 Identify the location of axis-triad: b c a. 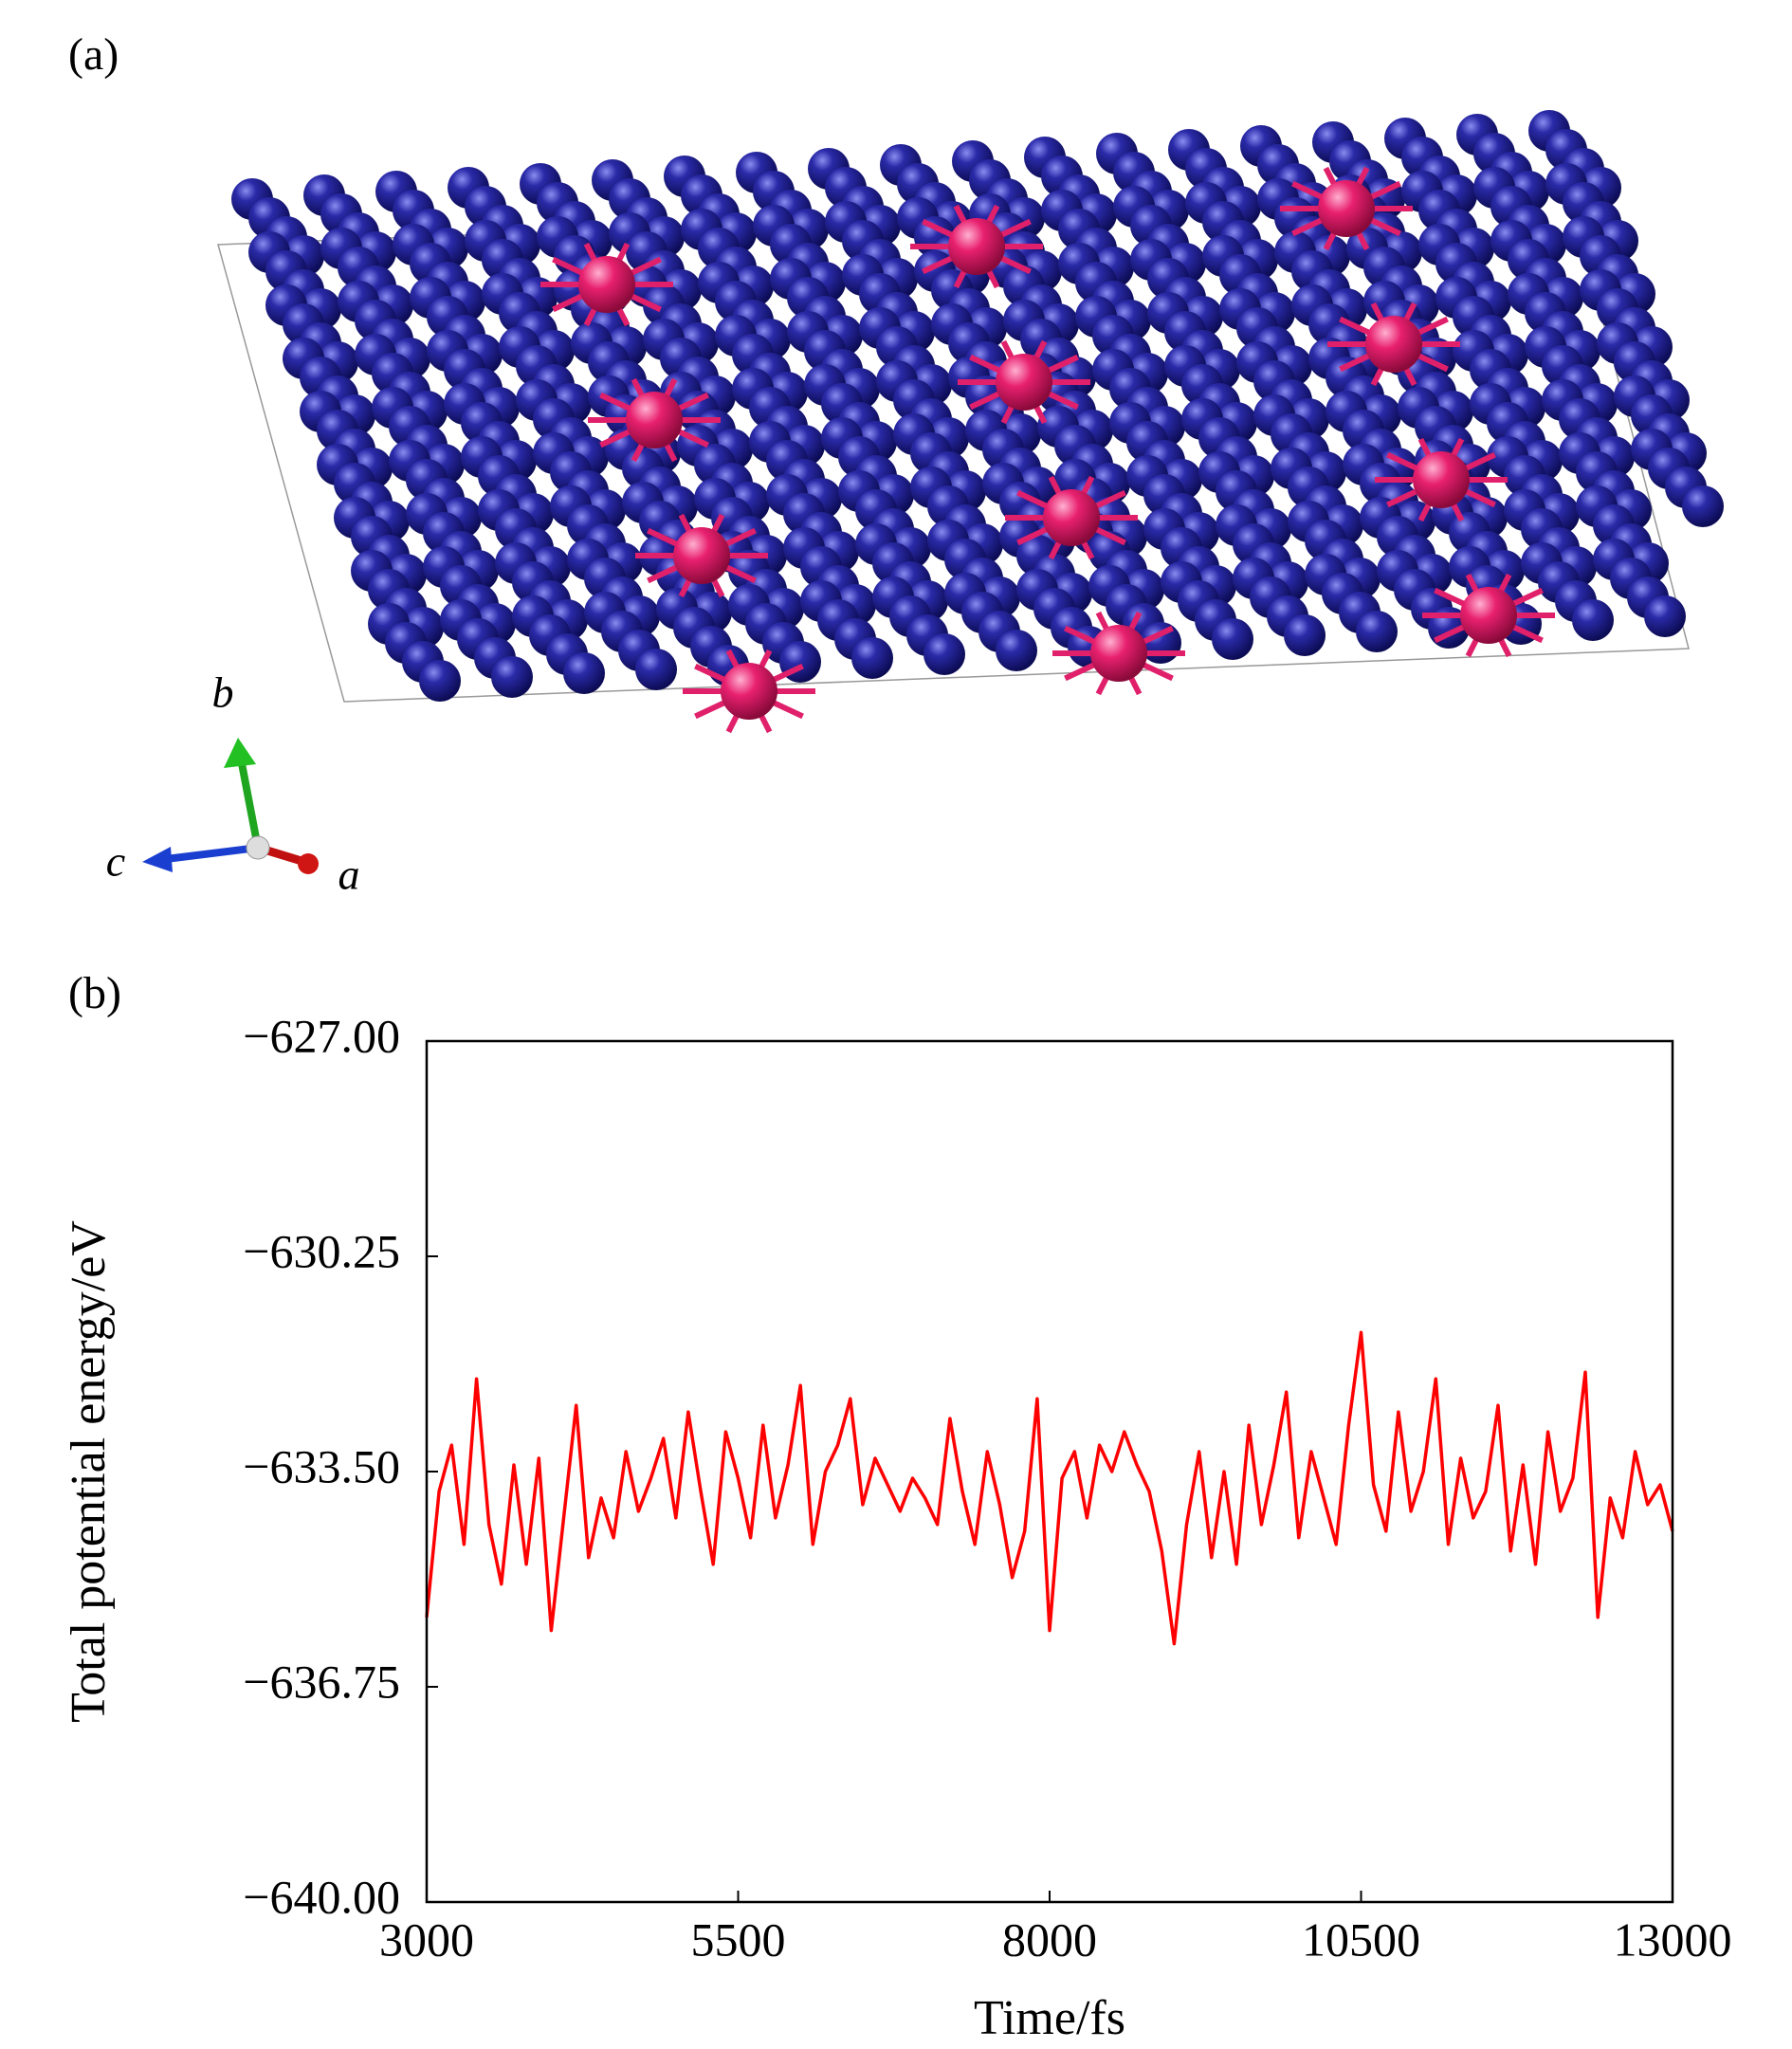
(233, 783).